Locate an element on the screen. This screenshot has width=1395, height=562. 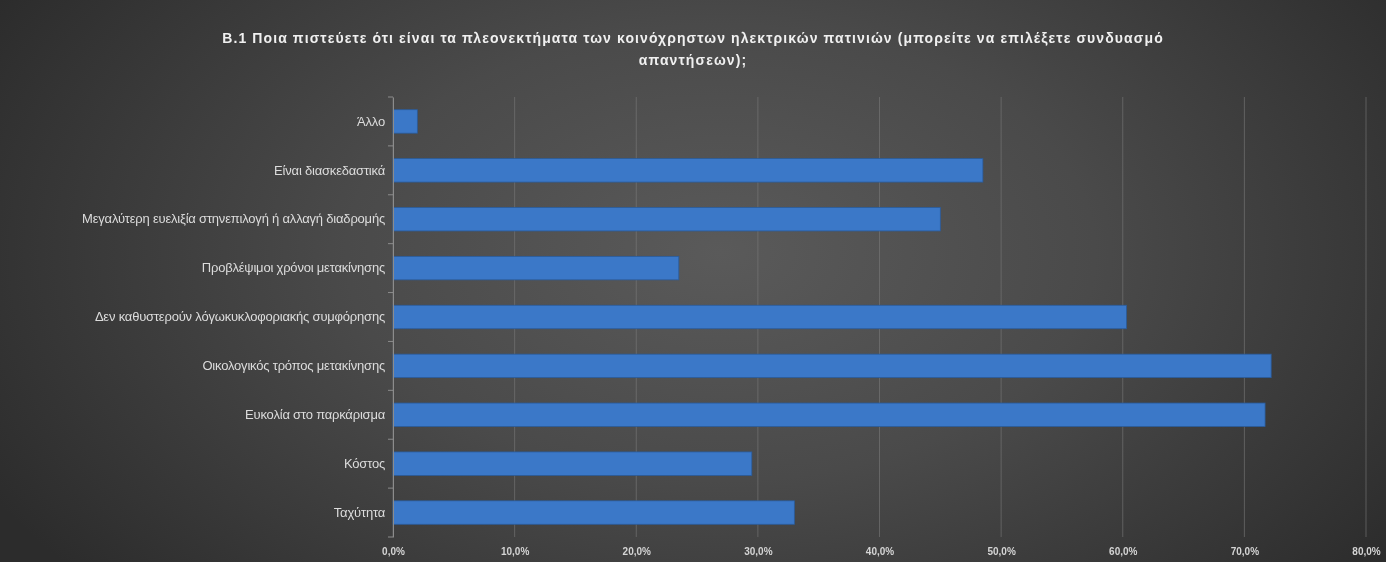
y-tick-label: Μεγαλύτερη ευελιξία στηνεπιλογή ή αλλαγή διαδρομής is located at coordinates (233, 219).